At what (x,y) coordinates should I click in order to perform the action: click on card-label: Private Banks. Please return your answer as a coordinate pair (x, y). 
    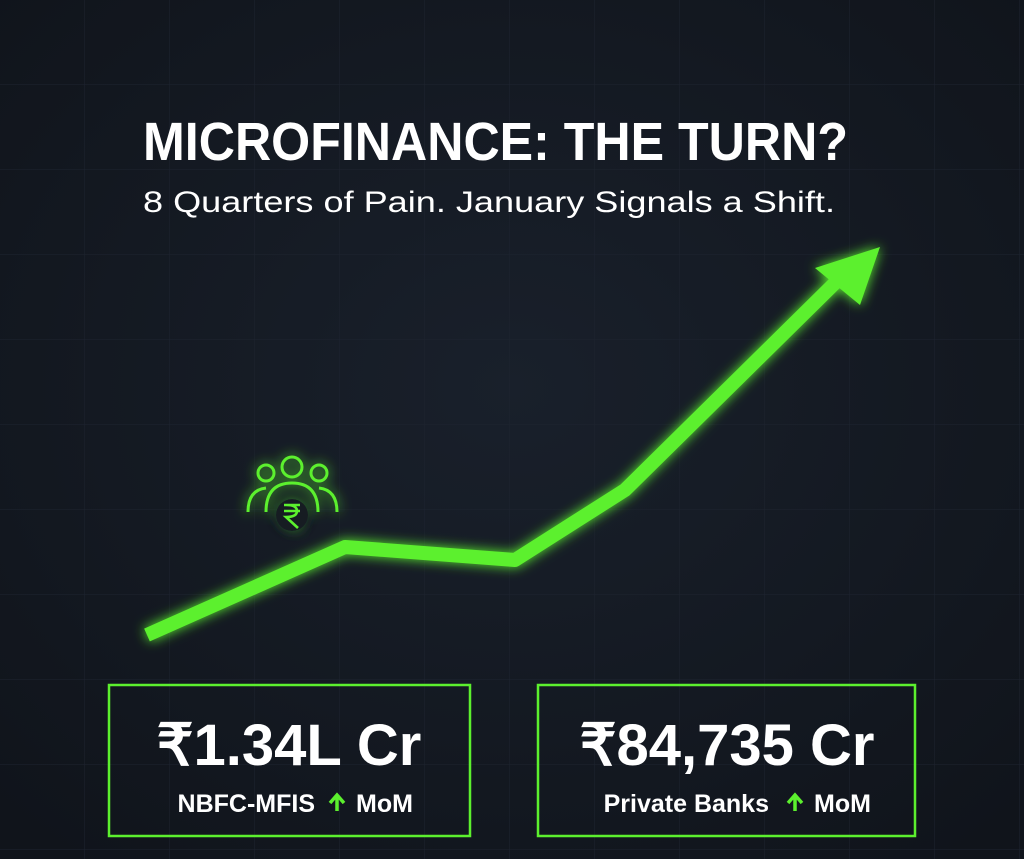
    Looking at the image, I should click on (686, 804).